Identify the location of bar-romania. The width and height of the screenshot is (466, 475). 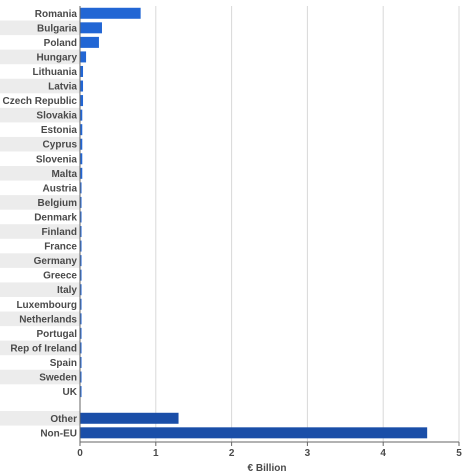
(110, 13).